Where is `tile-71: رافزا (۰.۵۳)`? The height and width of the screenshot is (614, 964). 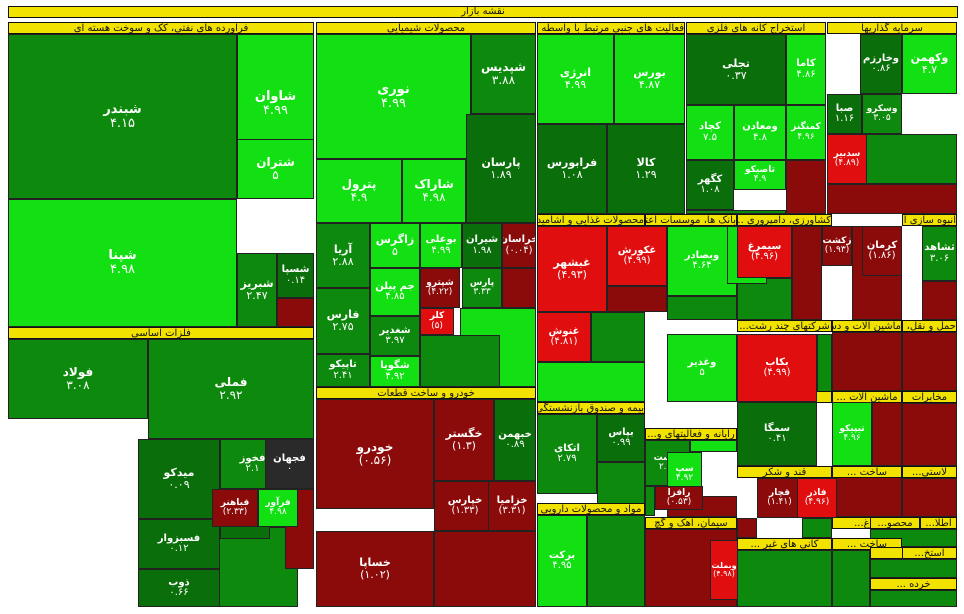
tile-71: رافزا (۰.۵۳) is located at coordinates (679, 498).